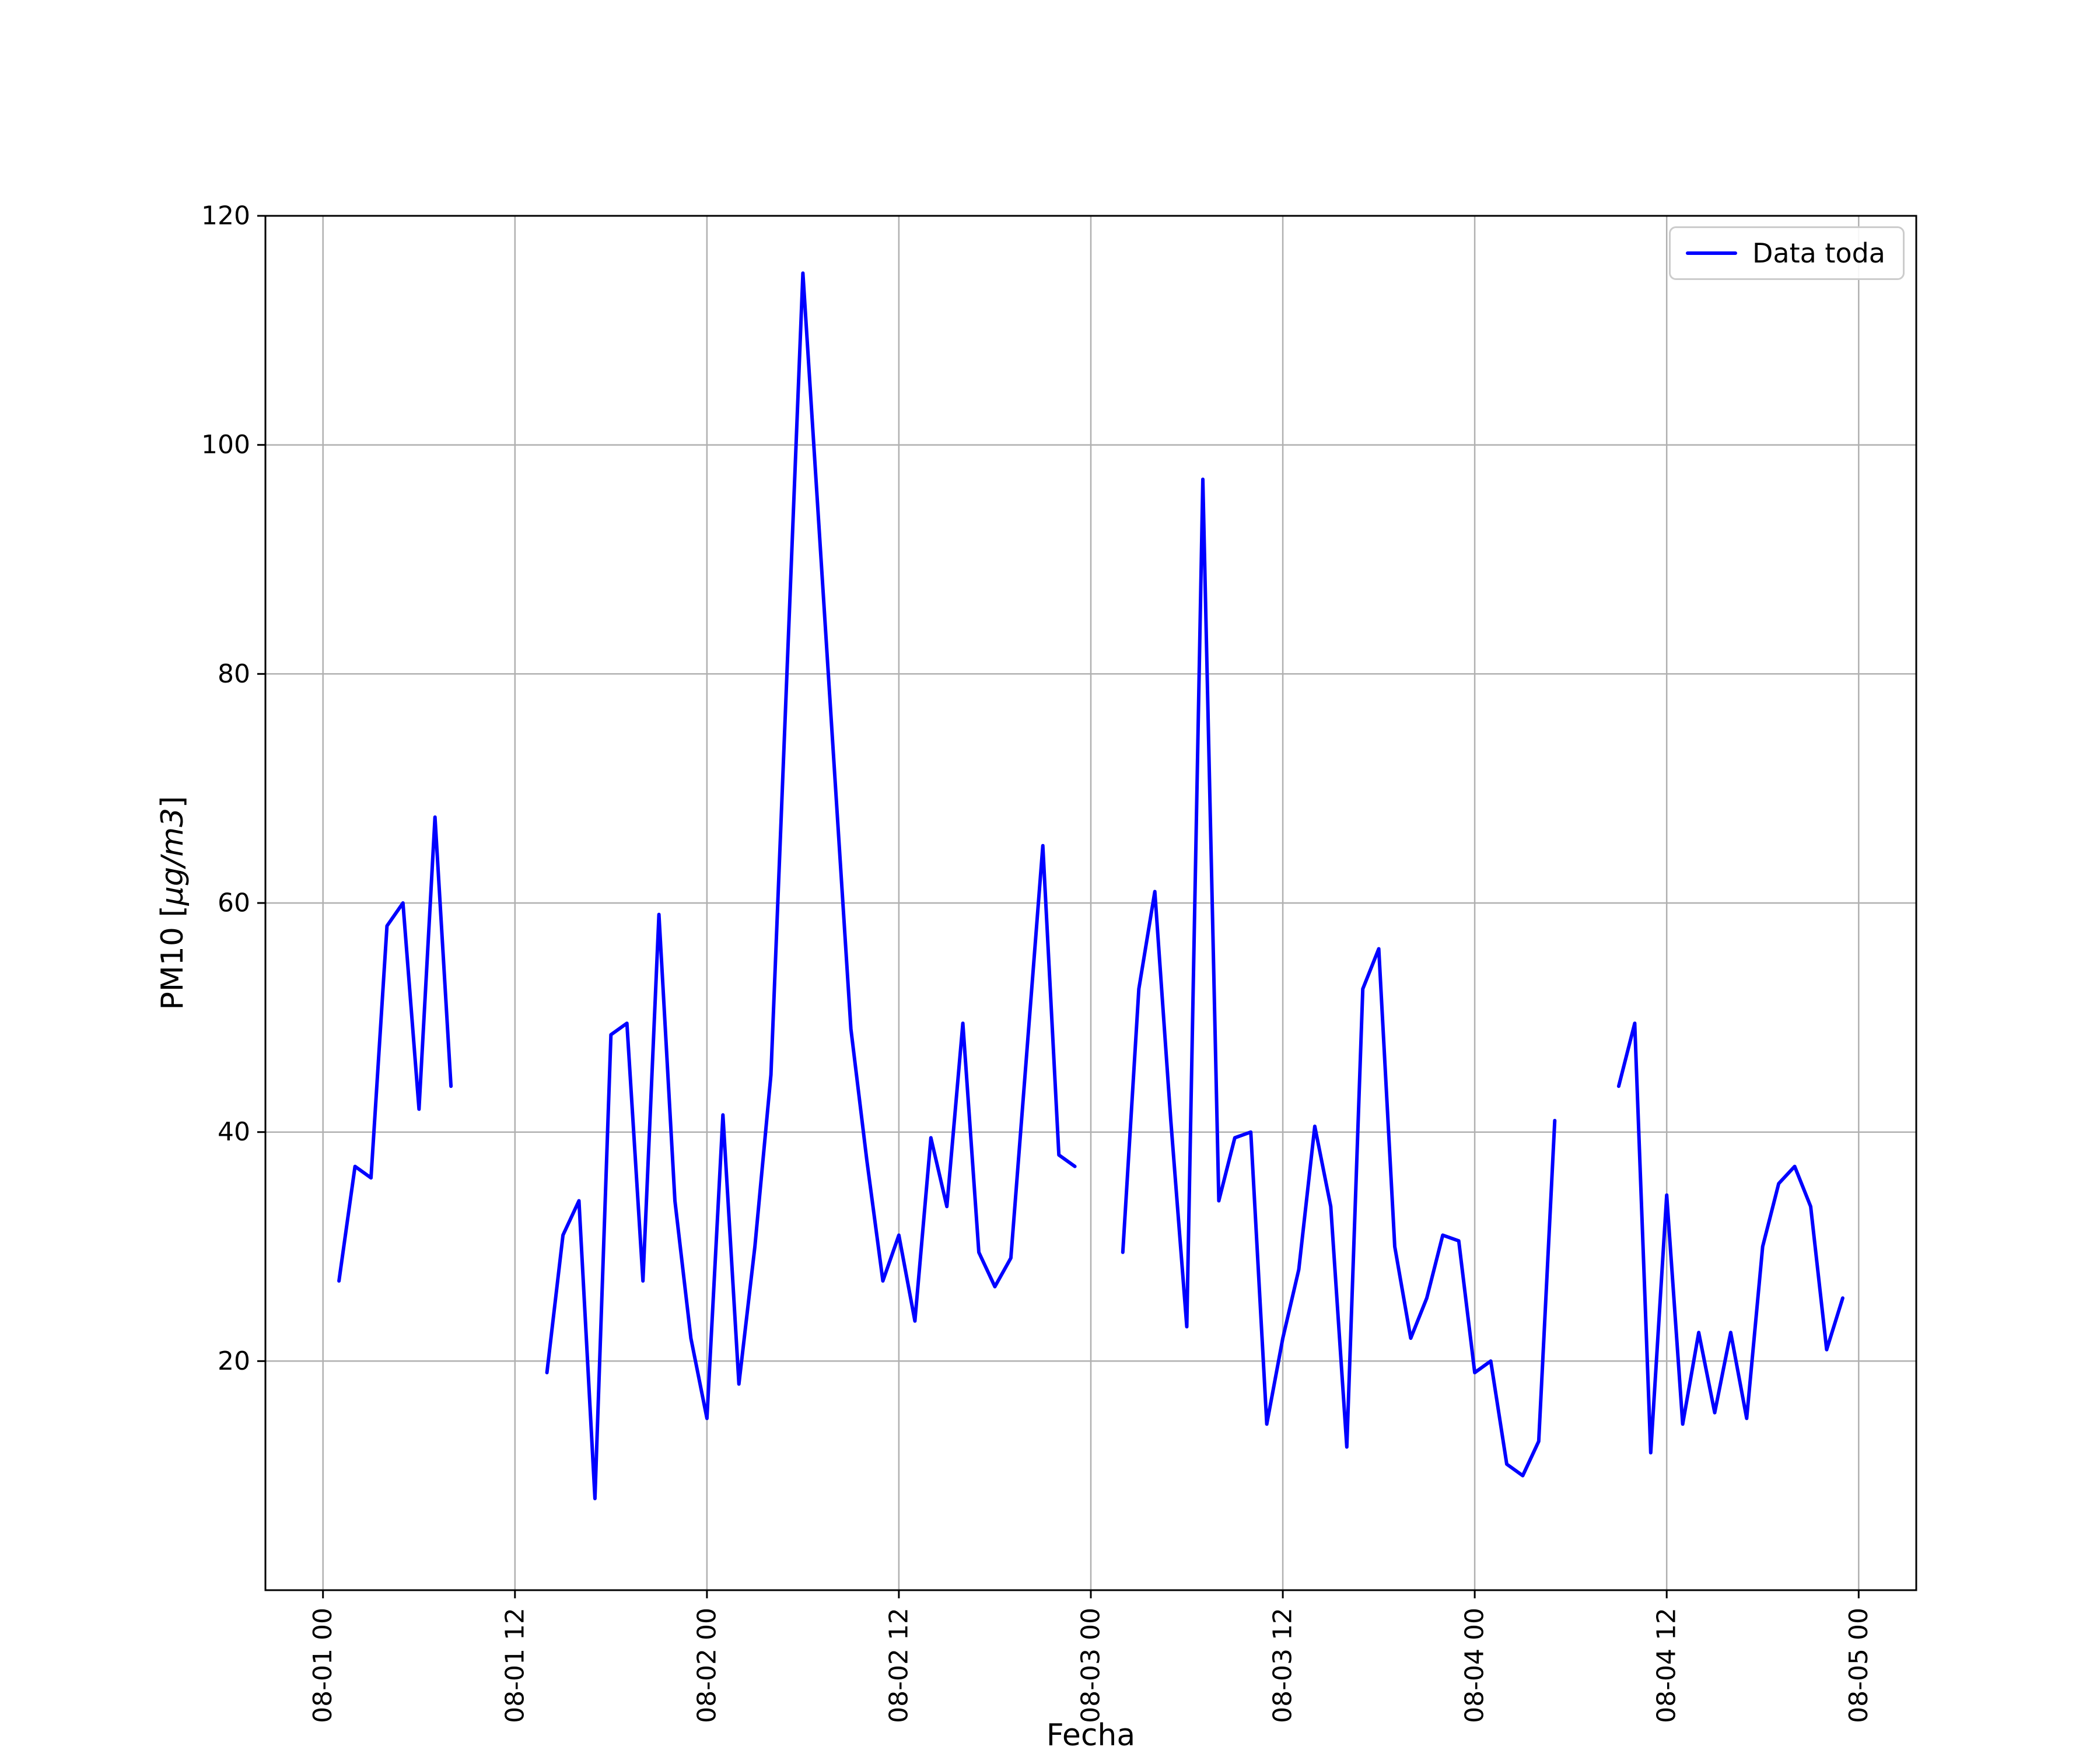  What do you see at coordinates (1711, 253) in the screenshot?
I see `legend-line-sample` at bounding box center [1711, 253].